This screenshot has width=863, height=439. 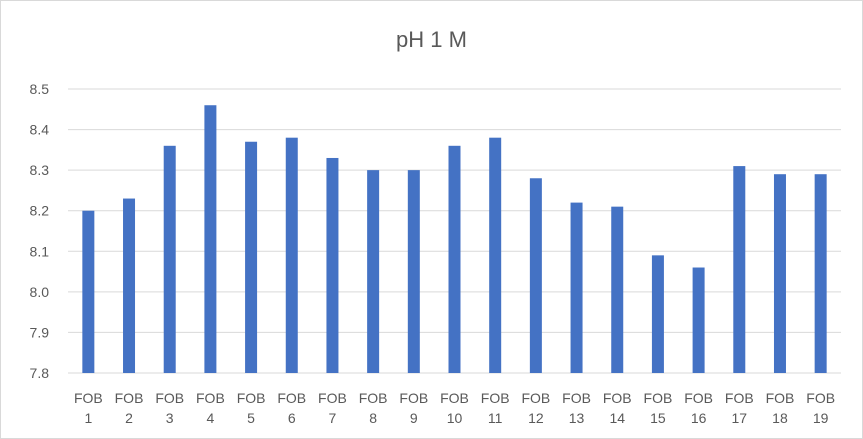 What do you see at coordinates (40, 130) in the screenshot?
I see `y-tick-label: 8.4` at bounding box center [40, 130].